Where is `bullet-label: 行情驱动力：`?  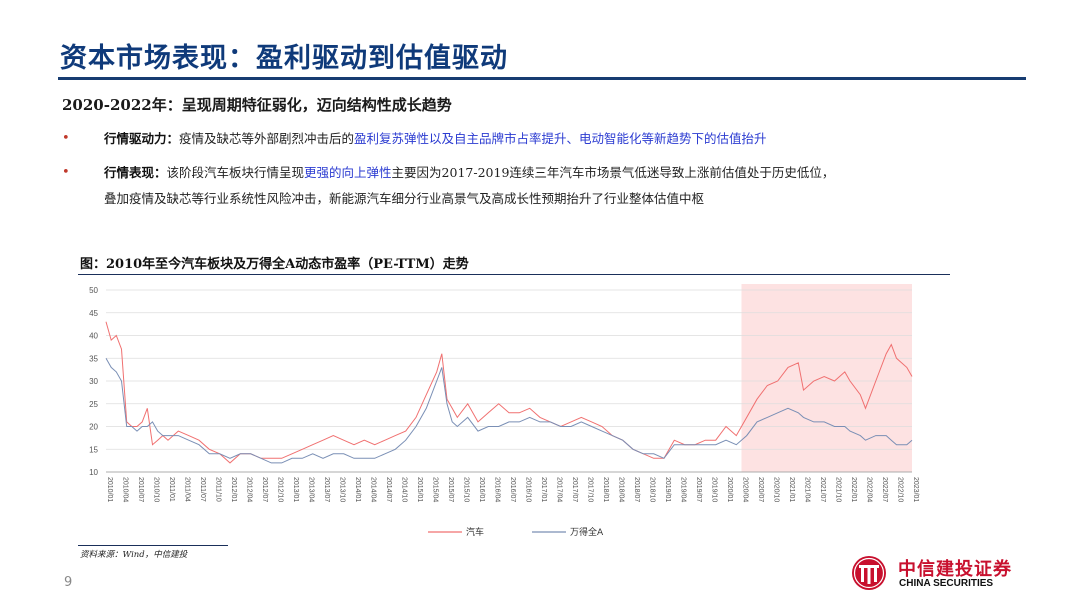 bullet-label: 行情驱动力： is located at coordinates (142, 138).